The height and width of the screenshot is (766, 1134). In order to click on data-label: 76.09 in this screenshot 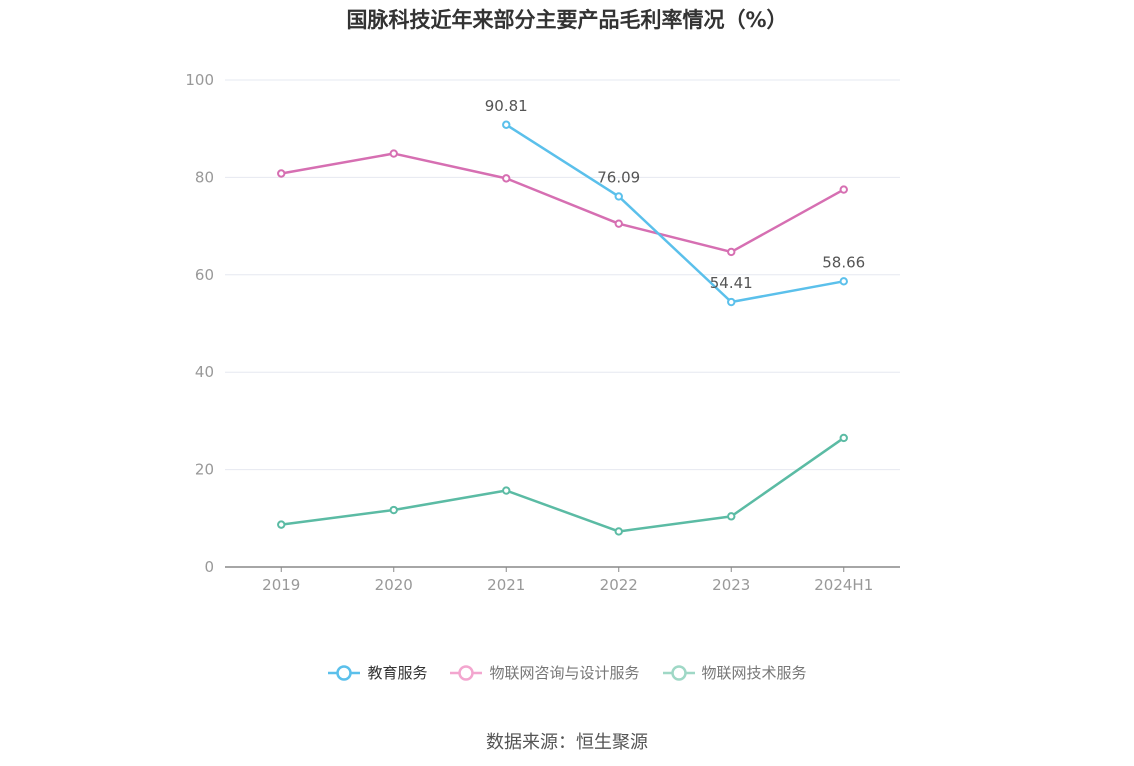, I will do `click(618, 177)`.